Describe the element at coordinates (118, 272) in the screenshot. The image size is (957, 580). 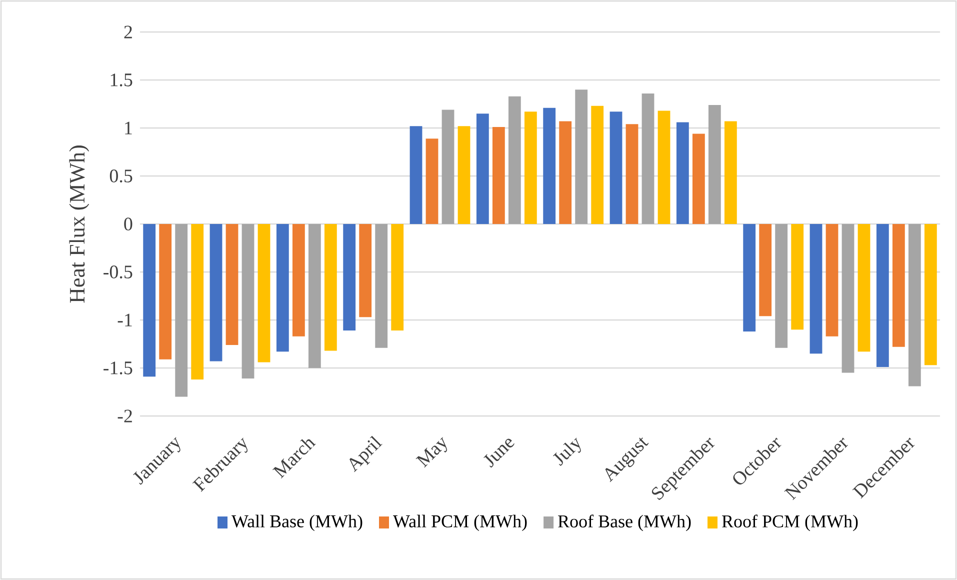
I see `y-tick-label: -0.5` at that location.